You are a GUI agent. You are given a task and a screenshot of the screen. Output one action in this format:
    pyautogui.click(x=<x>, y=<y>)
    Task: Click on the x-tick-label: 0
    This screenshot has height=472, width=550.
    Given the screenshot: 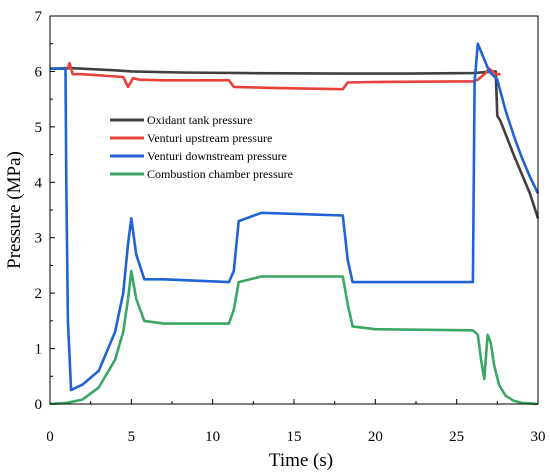 What is the action you would take?
    pyautogui.click(x=50, y=437)
    